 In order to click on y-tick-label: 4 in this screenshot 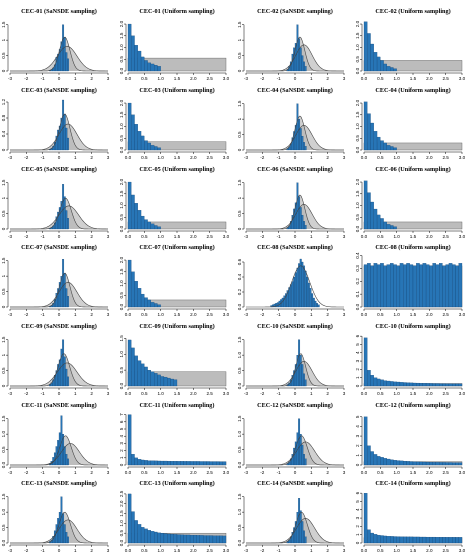, I will do `click(121, 435)`.